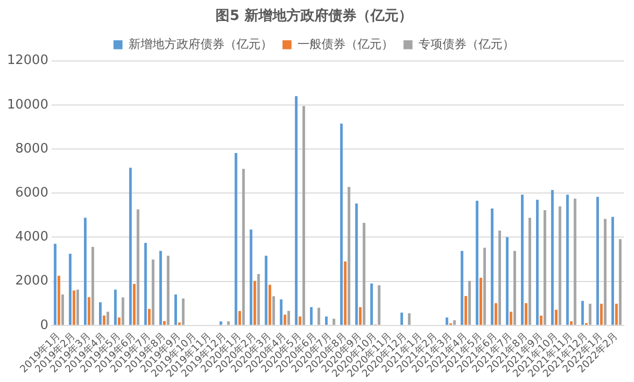  What do you see at coordinates (27, 60) in the screenshot?
I see `y-tick-label: 12000` at bounding box center [27, 60].